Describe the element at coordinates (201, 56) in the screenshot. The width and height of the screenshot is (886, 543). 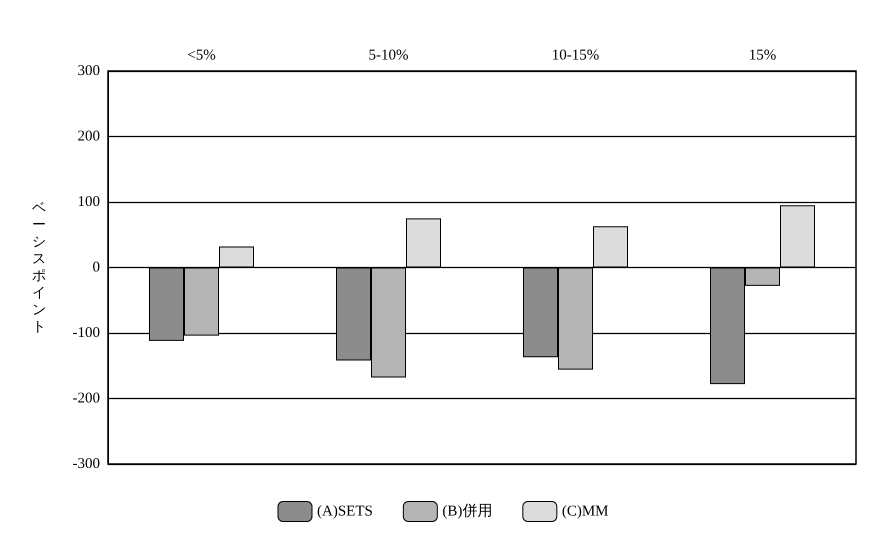
I see `x-tick-label: <5%` at that location.